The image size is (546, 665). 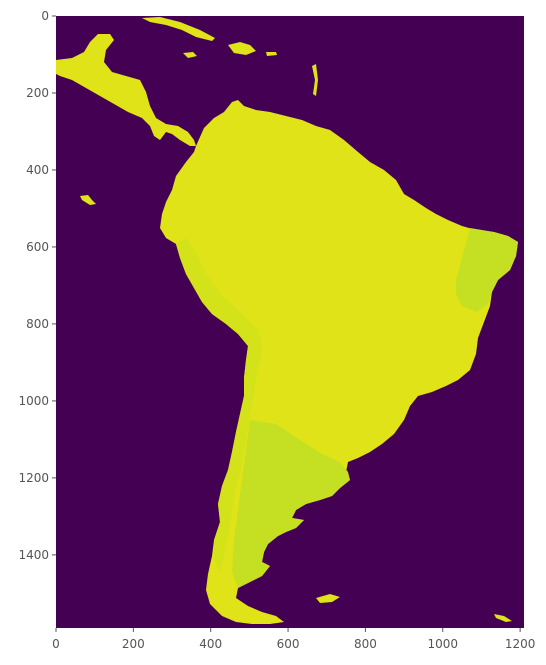 What do you see at coordinates (88, 200) in the screenshot?
I see `galapagos-islands` at bounding box center [88, 200].